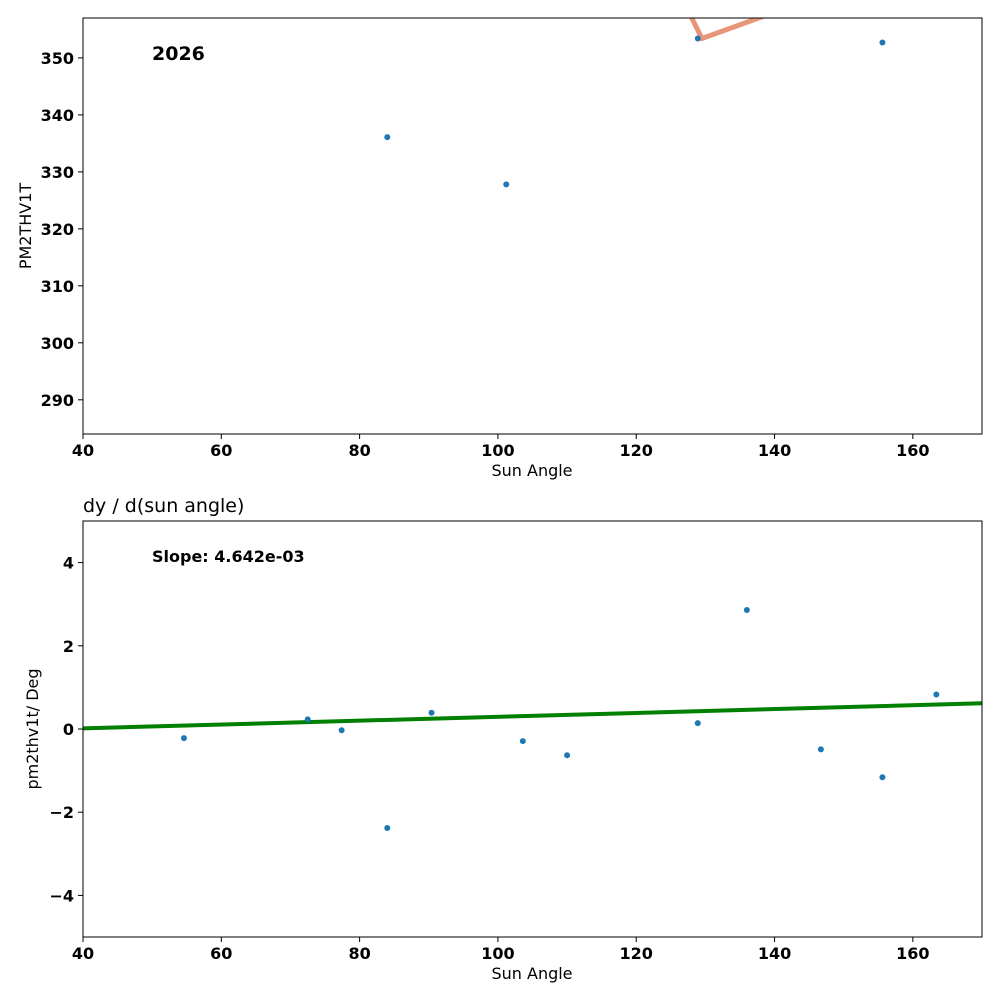  Describe the element at coordinates (68, 563) in the screenshot. I see `y-tick-label: 4` at that location.